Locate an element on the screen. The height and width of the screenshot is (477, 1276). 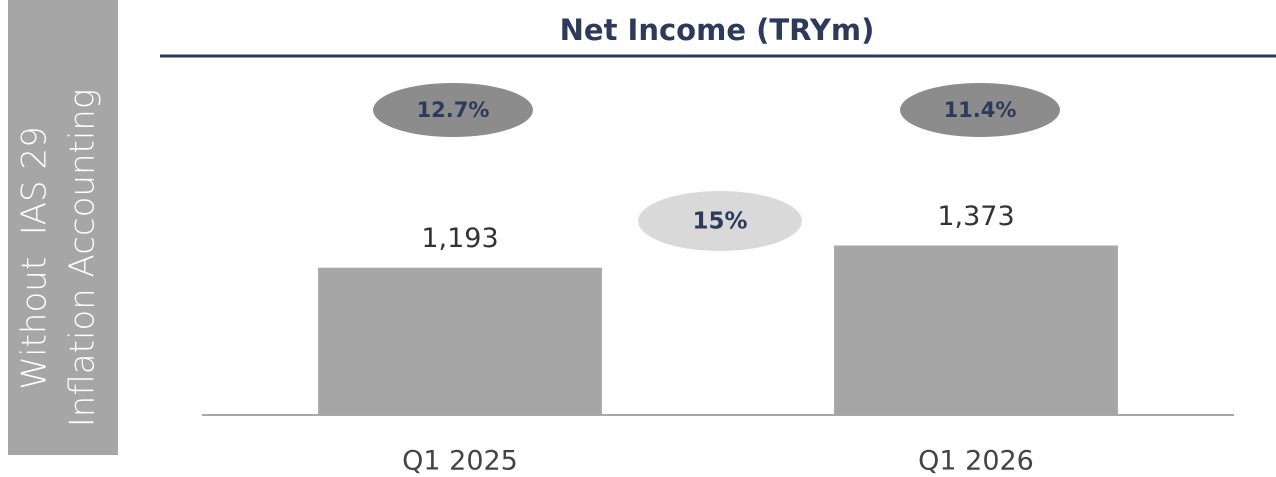
side-label: Without IAS 29 is located at coordinates (35, 257).